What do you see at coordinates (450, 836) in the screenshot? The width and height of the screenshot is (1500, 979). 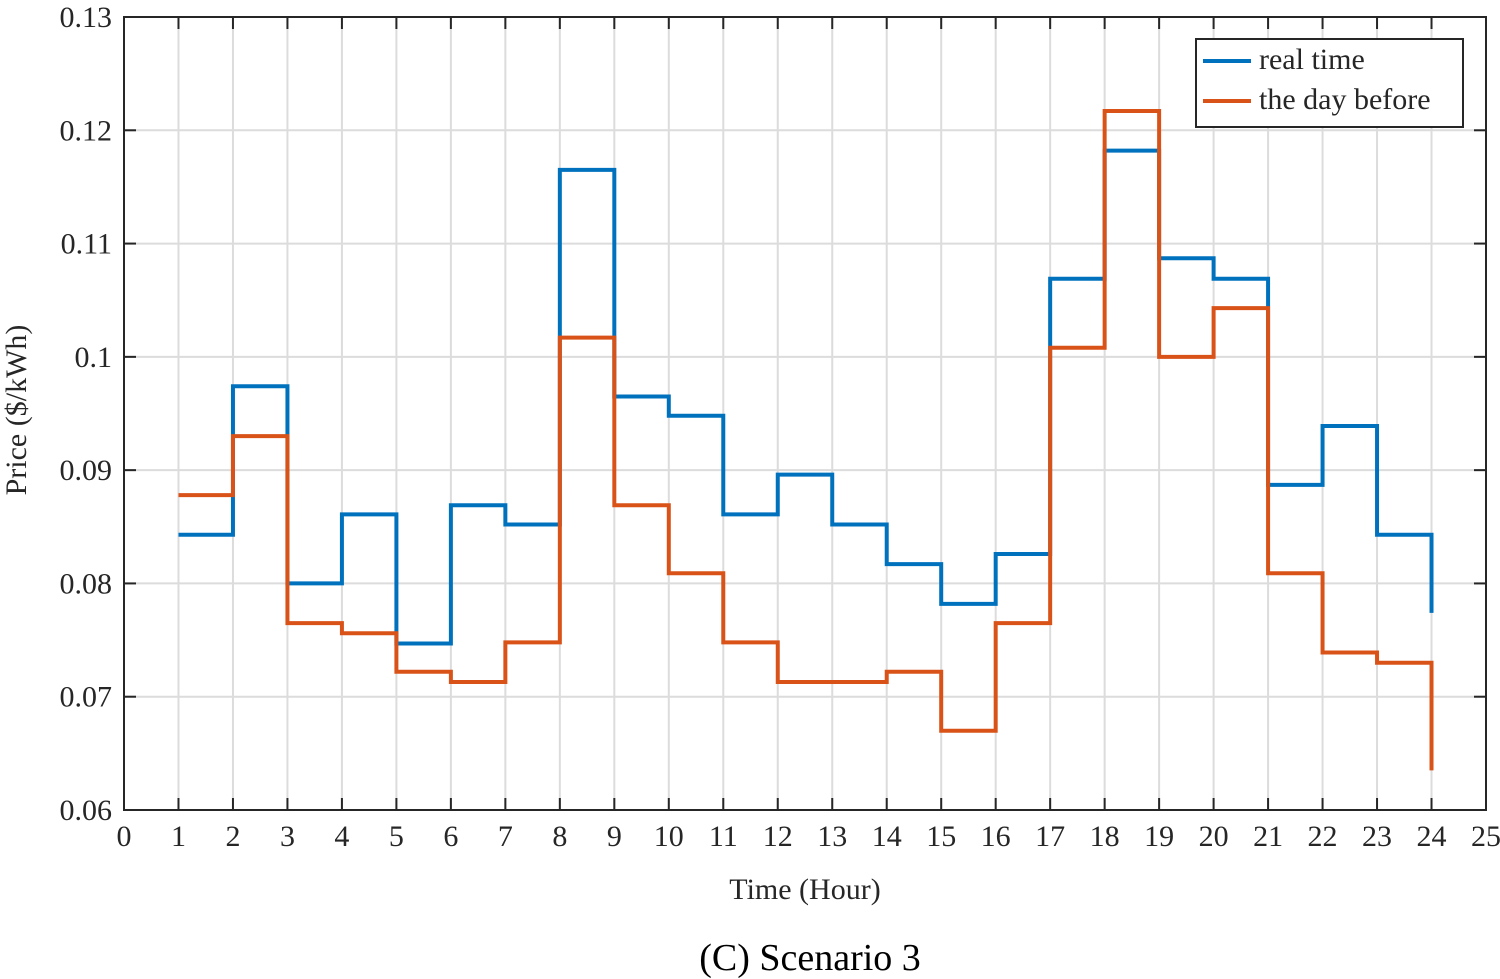 I see `x-tick-label: 6` at bounding box center [450, 836].